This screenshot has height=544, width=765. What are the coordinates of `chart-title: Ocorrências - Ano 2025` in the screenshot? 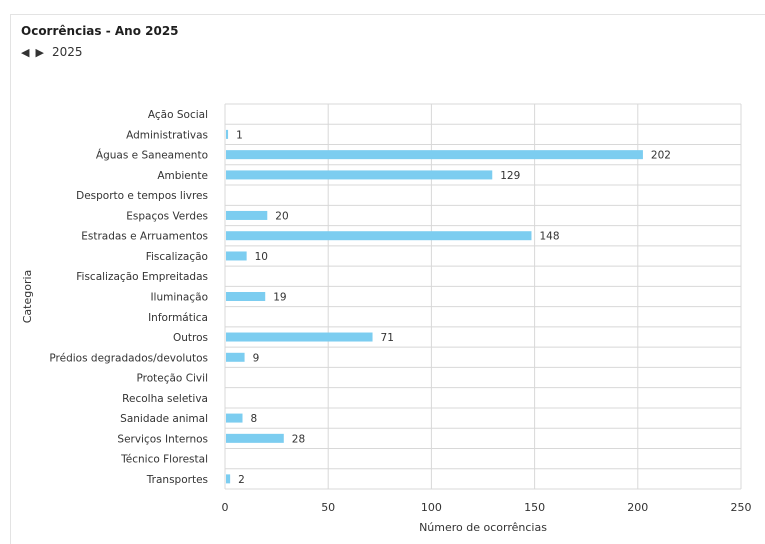 It's located at (100, 31).